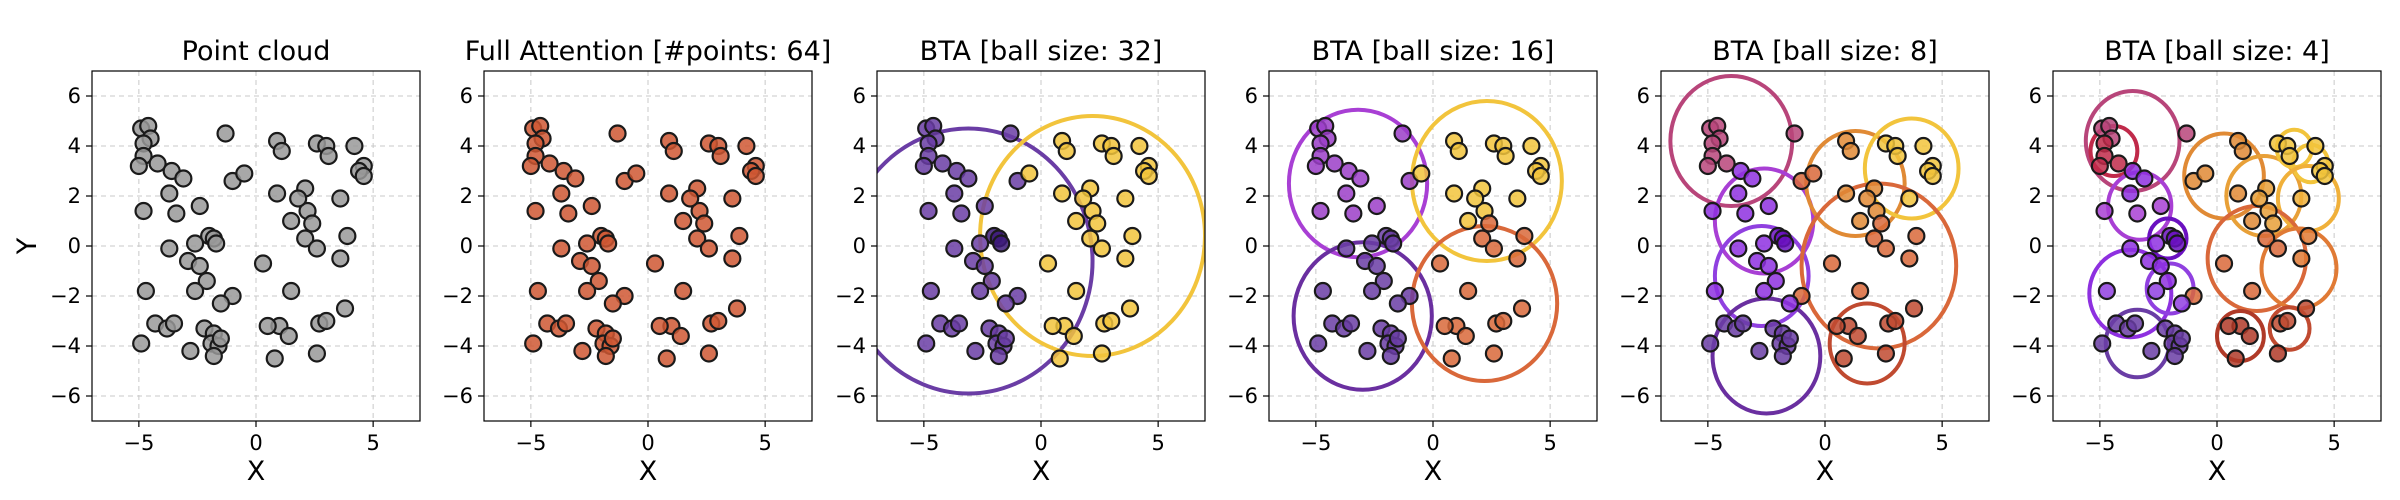 This screenshot has width=2400, height=500. What do you see at coordinates (1242, 346) in the screenshot?
I see `y-tick-label: −4` at bounding box center [1242, 346].